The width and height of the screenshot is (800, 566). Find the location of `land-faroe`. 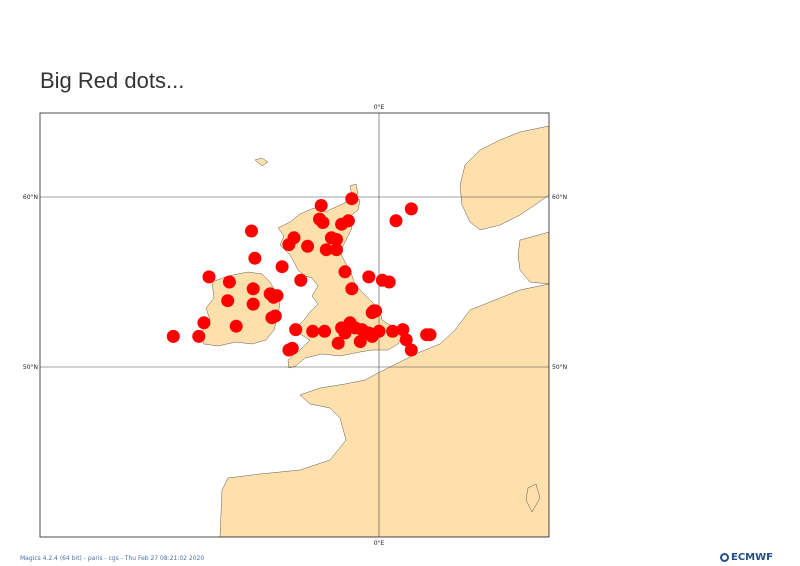

land-faroe is located at coordinates (261, 162).